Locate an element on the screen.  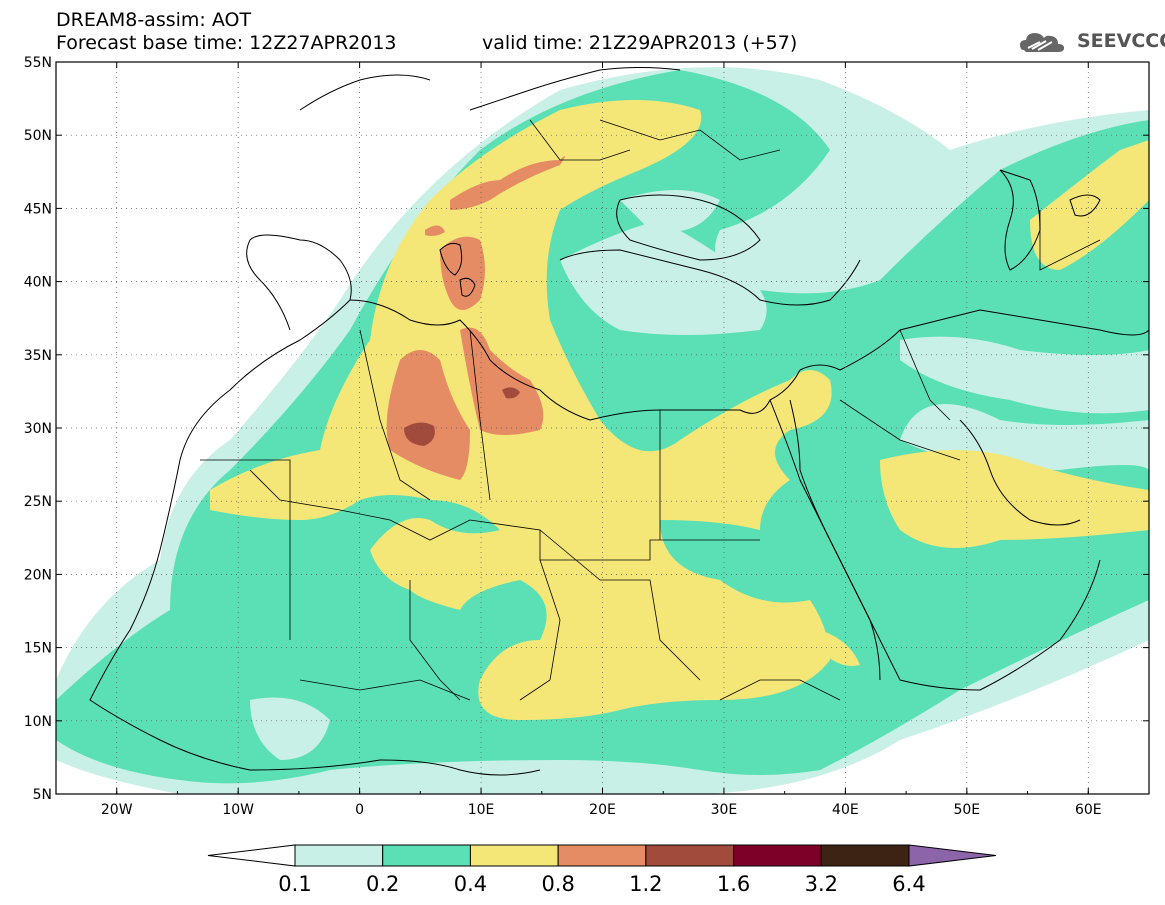
lon-label: 10E is located at coordinates (481, 810).